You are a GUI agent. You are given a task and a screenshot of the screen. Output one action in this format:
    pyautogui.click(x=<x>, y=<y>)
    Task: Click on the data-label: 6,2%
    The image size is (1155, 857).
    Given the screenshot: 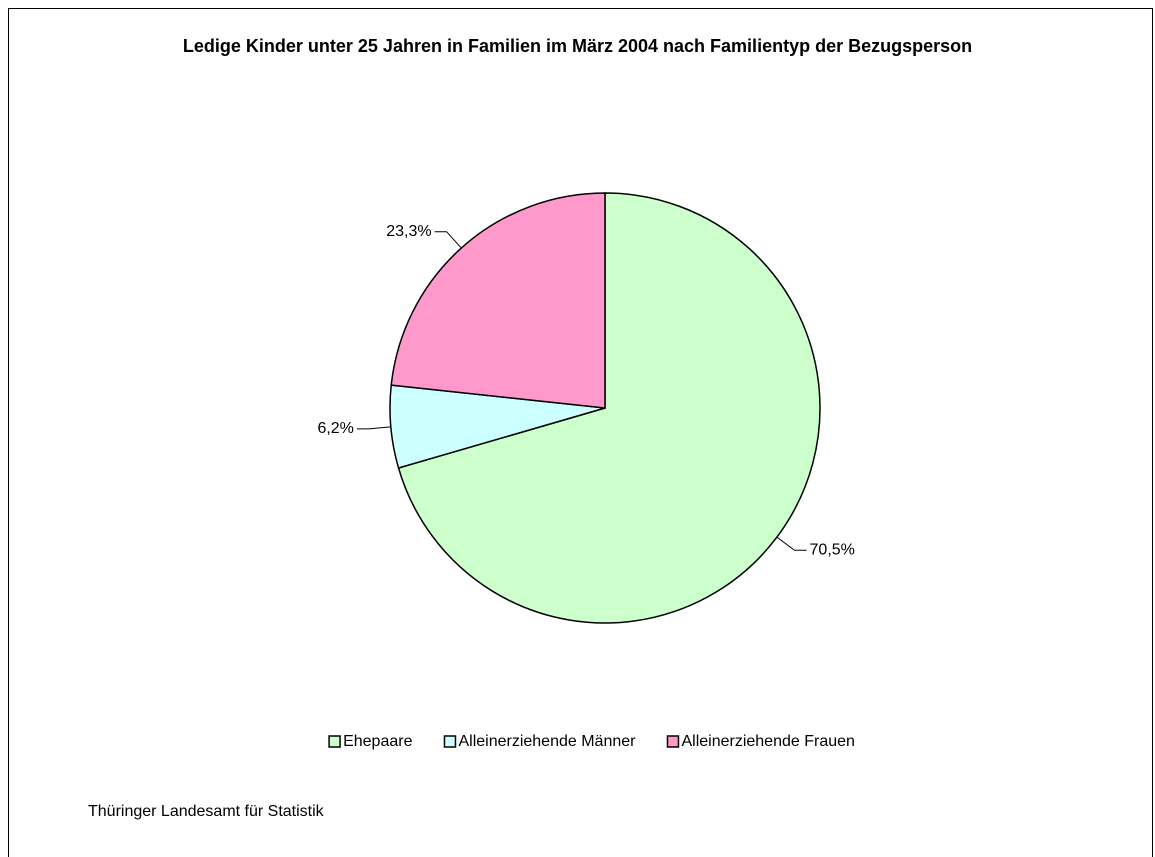 What is the action you would take?
    pyautogui.click(x=335, y=428)
    